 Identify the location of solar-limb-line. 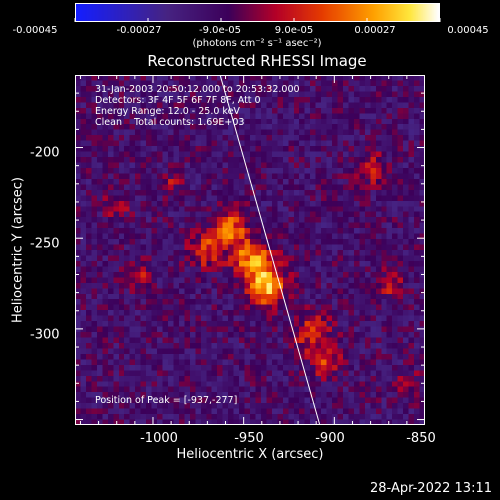
(270, 250).